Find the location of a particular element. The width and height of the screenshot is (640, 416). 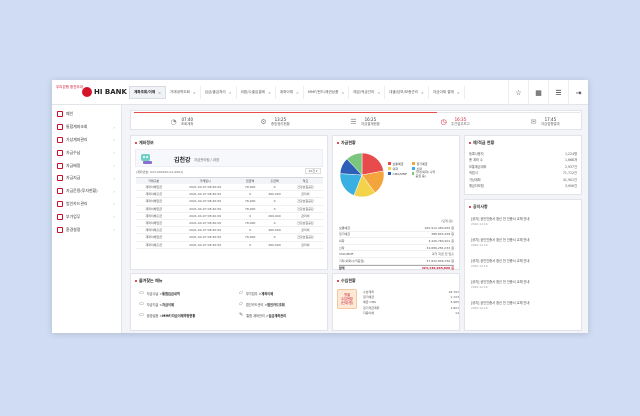

table-cell: 건강보험공단 is located at coordinates (305, 223).